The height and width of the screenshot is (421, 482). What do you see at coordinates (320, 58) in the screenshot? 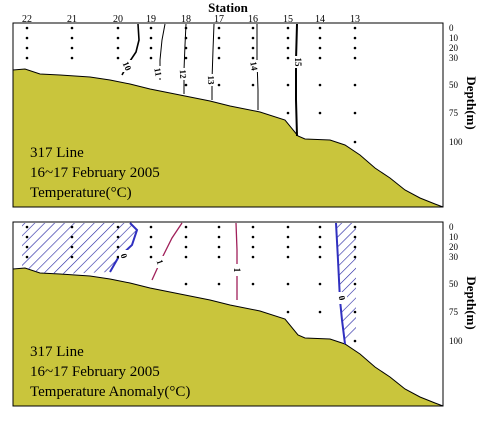
I see `top-dot-st14-d30` at bounding box center [320, 58].